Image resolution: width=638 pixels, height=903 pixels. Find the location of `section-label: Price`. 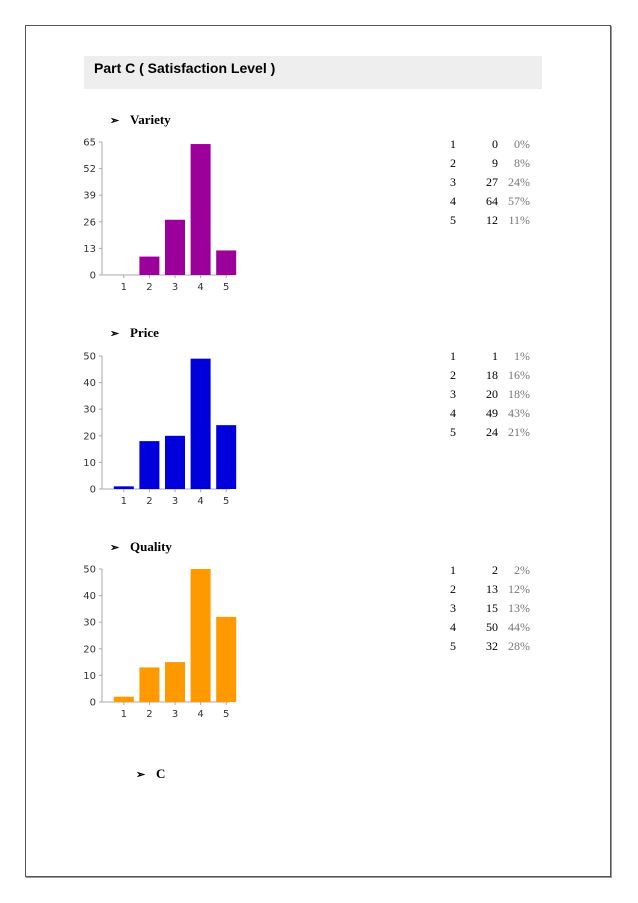

section-label: Price is located at coordinates (144, 332).